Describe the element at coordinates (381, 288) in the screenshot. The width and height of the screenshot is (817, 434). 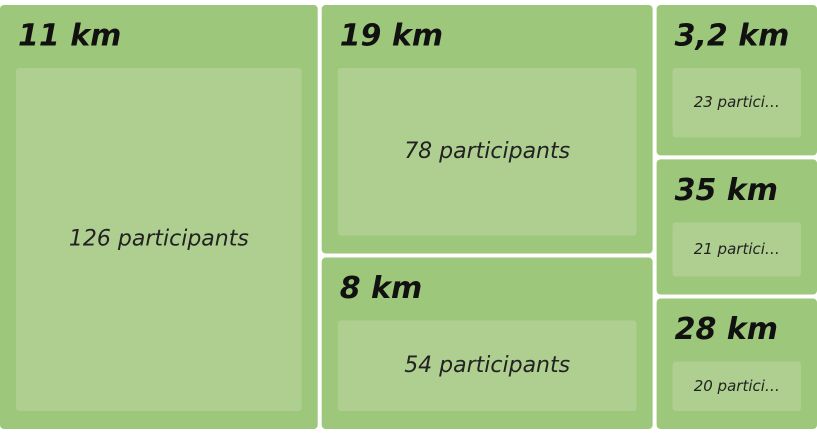
I see `tile-label: 8 km` at that location.